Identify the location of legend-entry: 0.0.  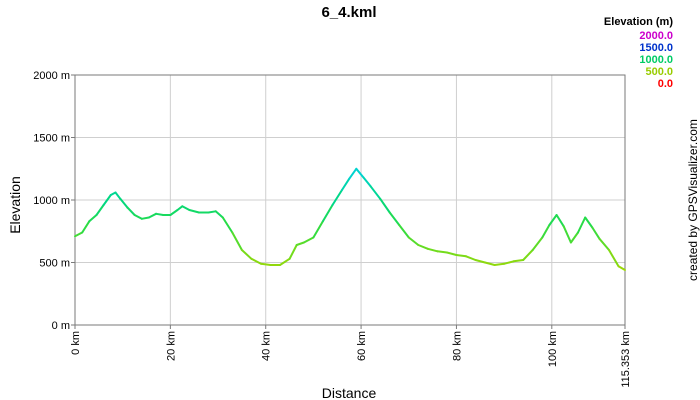
(665, 84).